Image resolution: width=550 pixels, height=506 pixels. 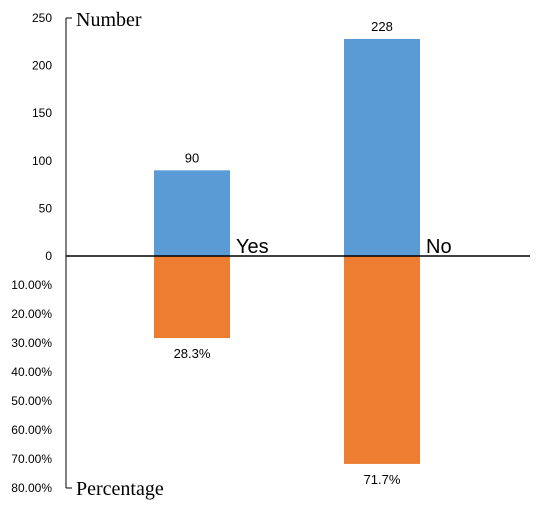 What do you see at coordinates (192, 353) in the screenshot?
I see `percentage-data-label: 28.3%` at bounding box center [192, 353].